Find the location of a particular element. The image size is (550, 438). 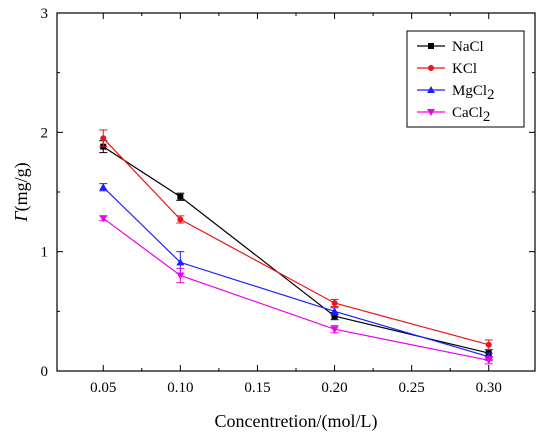

legend-marker-kcl is located at coordinates (431, 68).